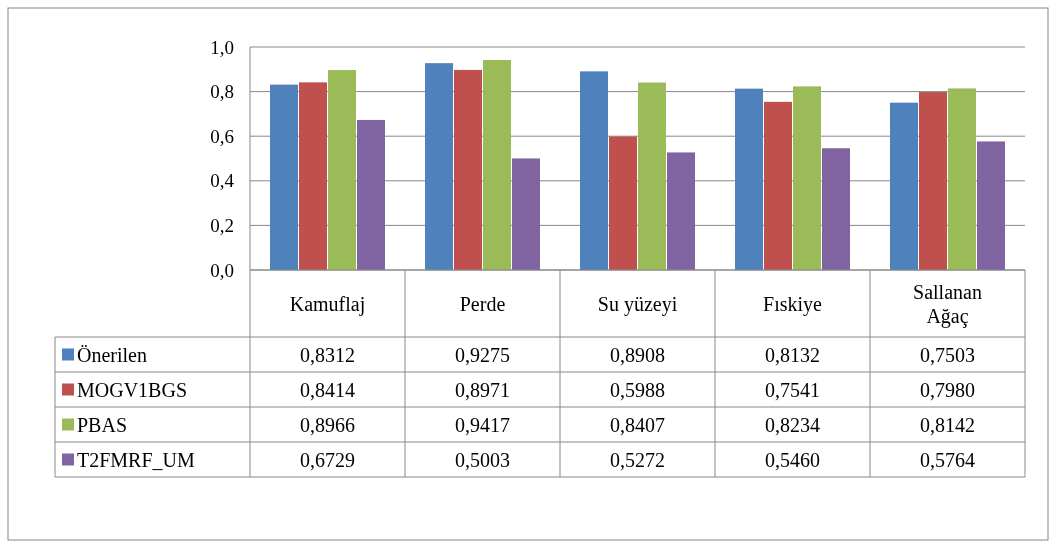  I want to click on data-label: 0,8414, so click(327, 389).